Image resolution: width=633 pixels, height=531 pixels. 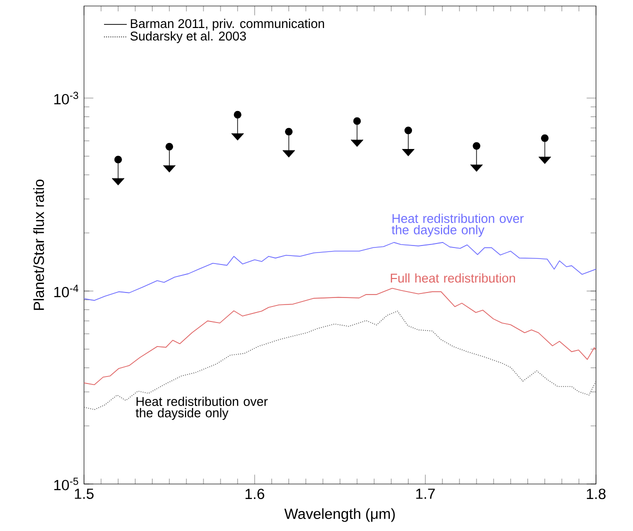 What do you see at coordinates (188, 37) in the screenshot?
I see `annotation: Sudarsky et al. 2003` at bounding box center [188, 37].